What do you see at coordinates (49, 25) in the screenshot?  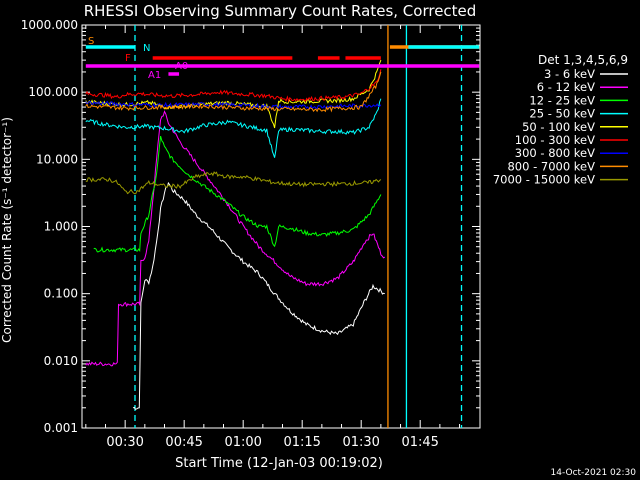 I see `y-tick-label: 1000.000` at bounding box center [49, 25].